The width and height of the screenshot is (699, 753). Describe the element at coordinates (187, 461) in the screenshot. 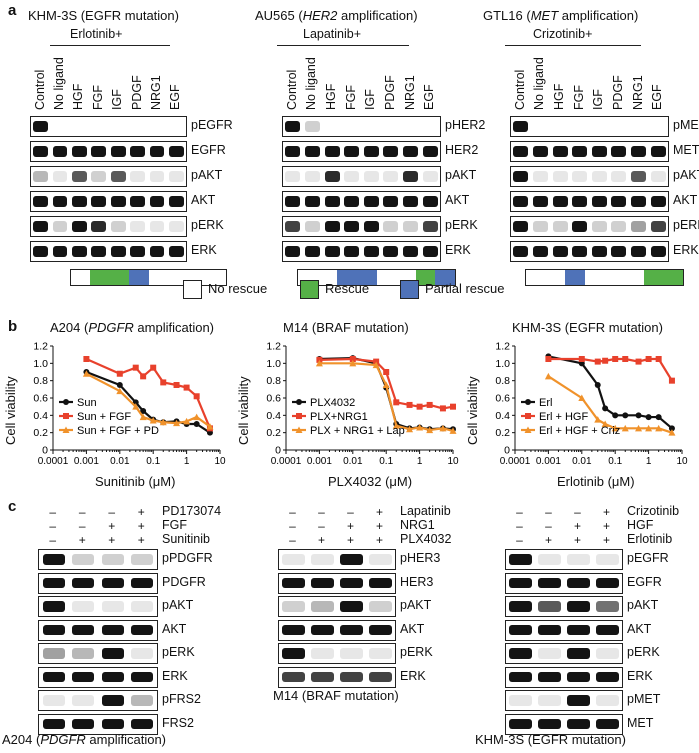

I see `x-tick-label: 1` at that location.